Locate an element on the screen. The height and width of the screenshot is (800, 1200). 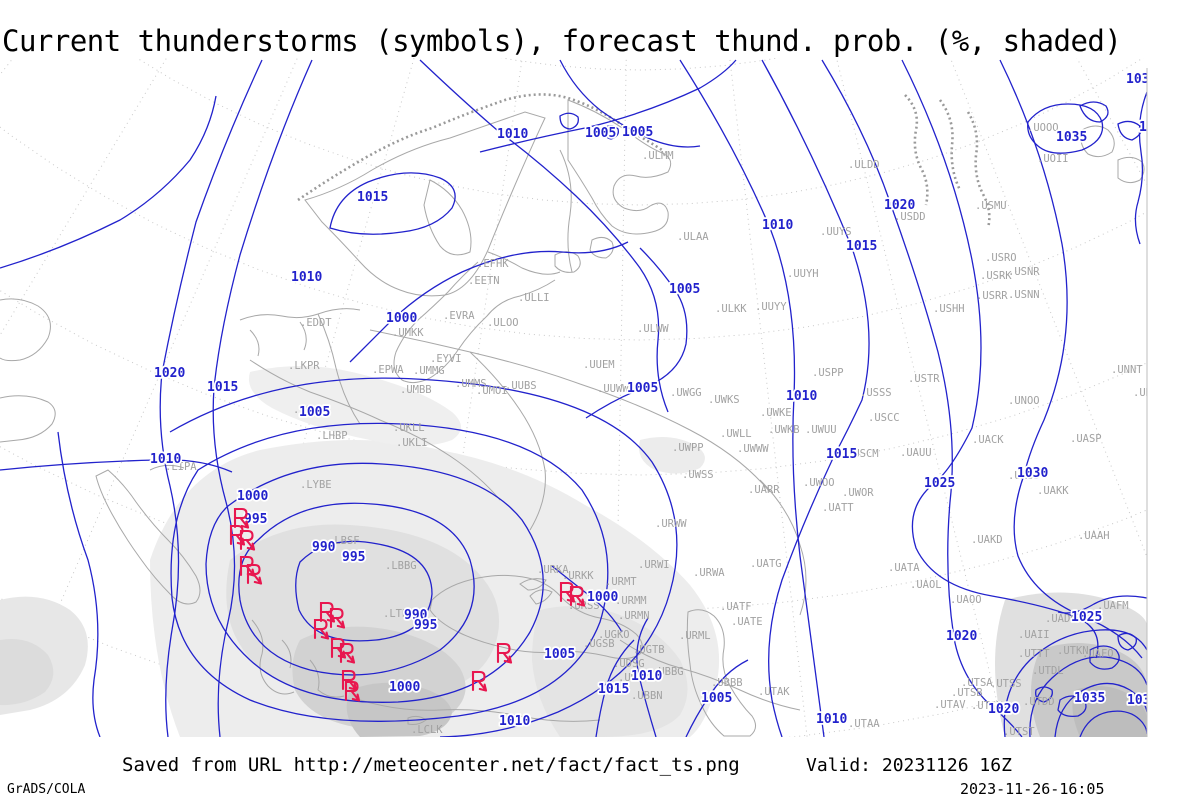
station-label: .UWOO is located at coordinates (819, 483).